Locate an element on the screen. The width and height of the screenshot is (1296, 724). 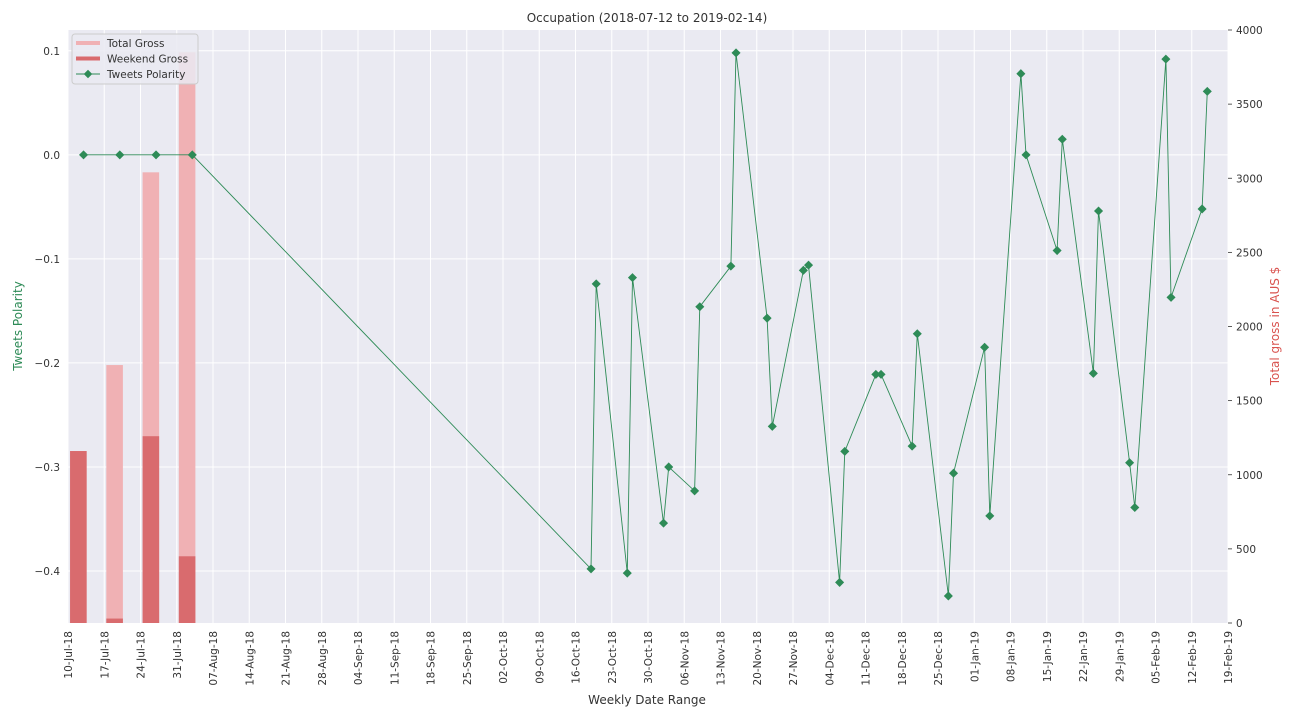
x-tick-label: 11-Sep-18 is located at coordinates (395, 658).